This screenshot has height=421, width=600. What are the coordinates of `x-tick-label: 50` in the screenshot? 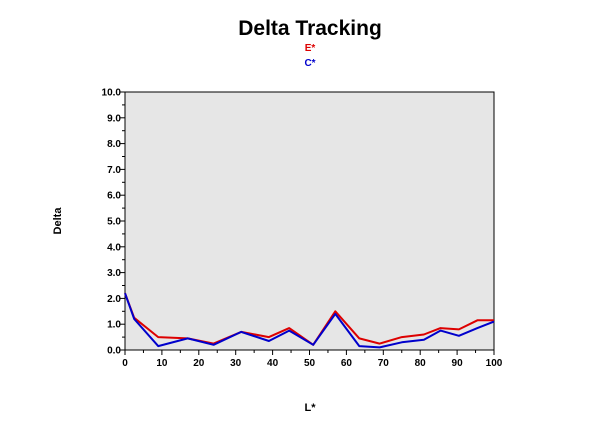 It's located at (310, 363).